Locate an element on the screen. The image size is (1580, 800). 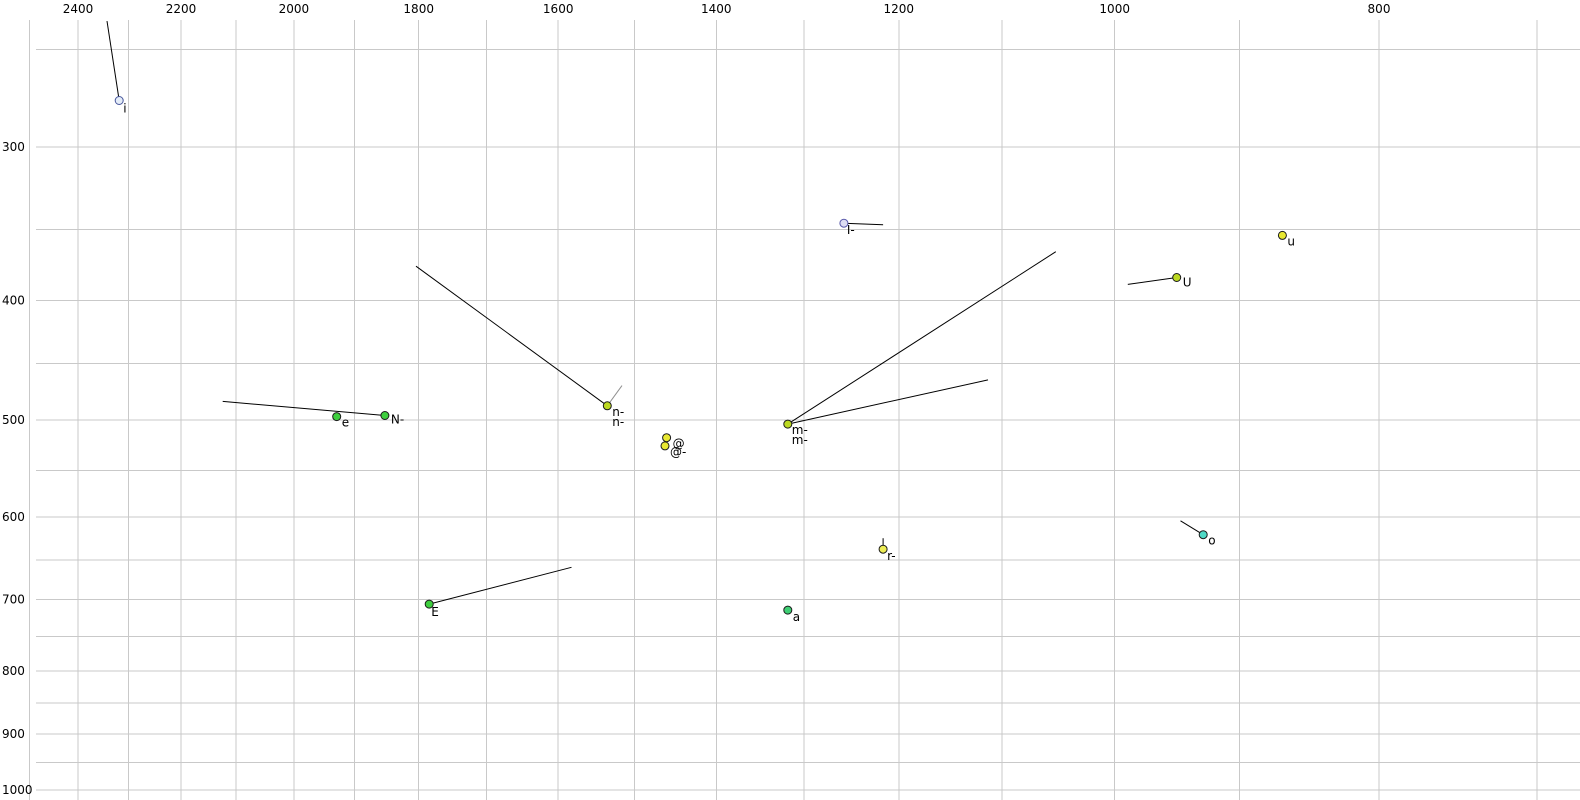
point-label-a: a is located at coordinates (796, 617).